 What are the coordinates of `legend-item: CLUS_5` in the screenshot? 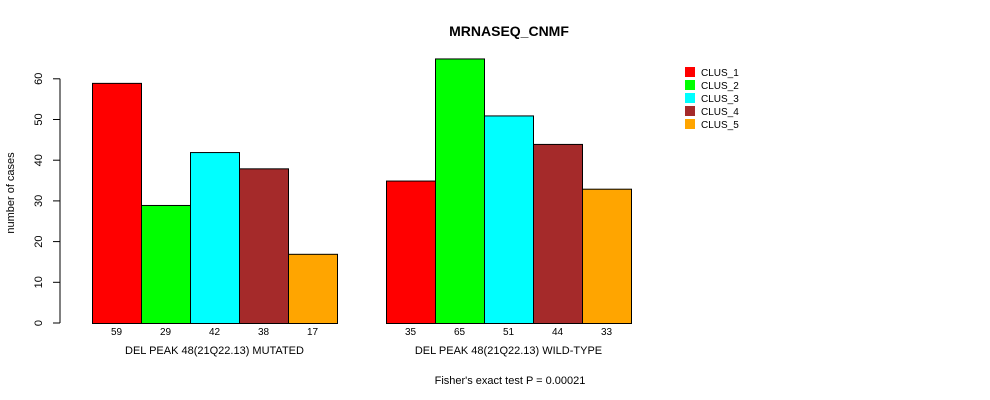 It's located at (712, 125).